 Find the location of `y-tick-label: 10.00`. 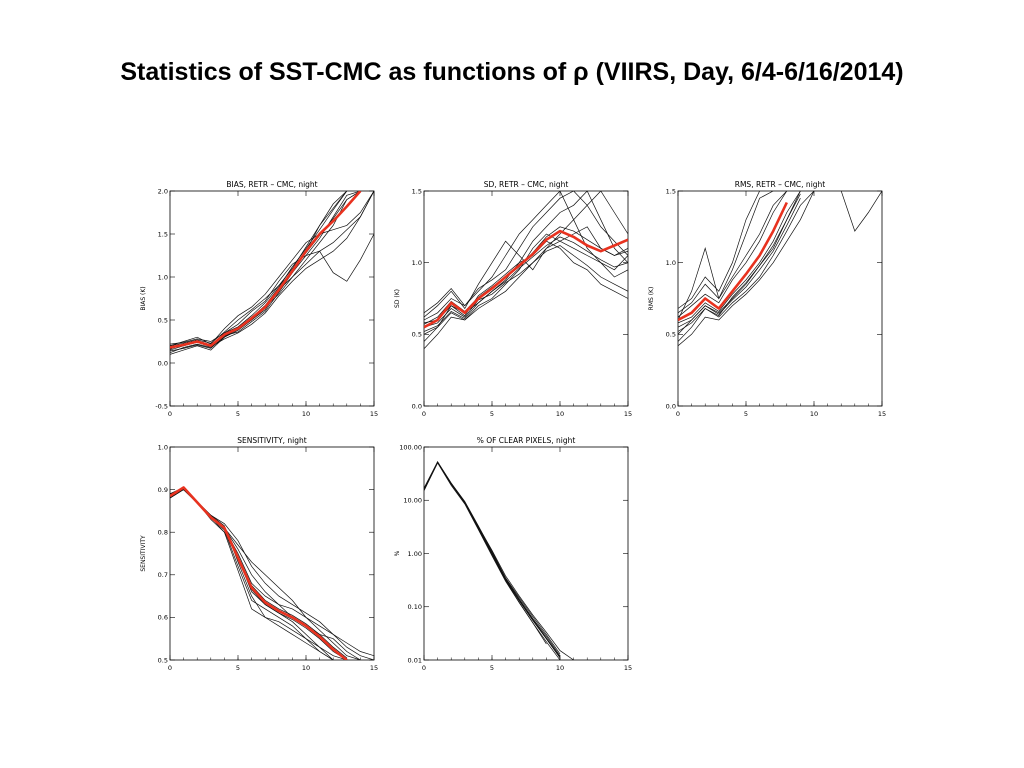

y-tick-label: 10.00 is located at coordinates (412, 501).